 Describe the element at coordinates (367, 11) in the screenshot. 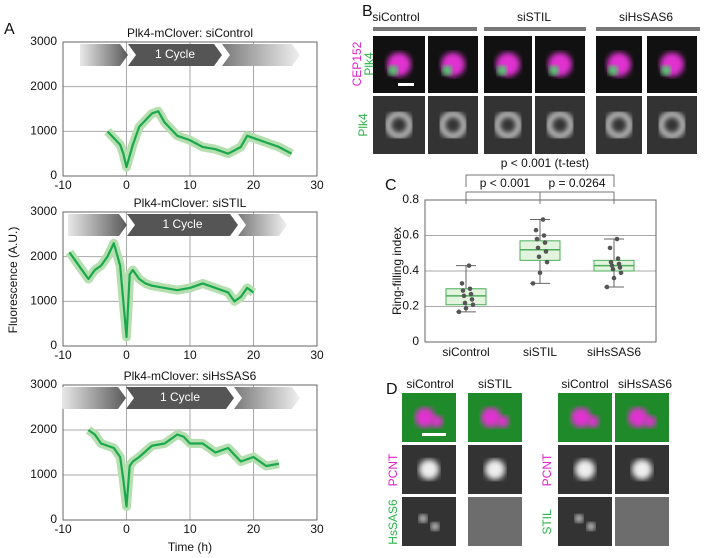

I see `panel-label: B` at that location.